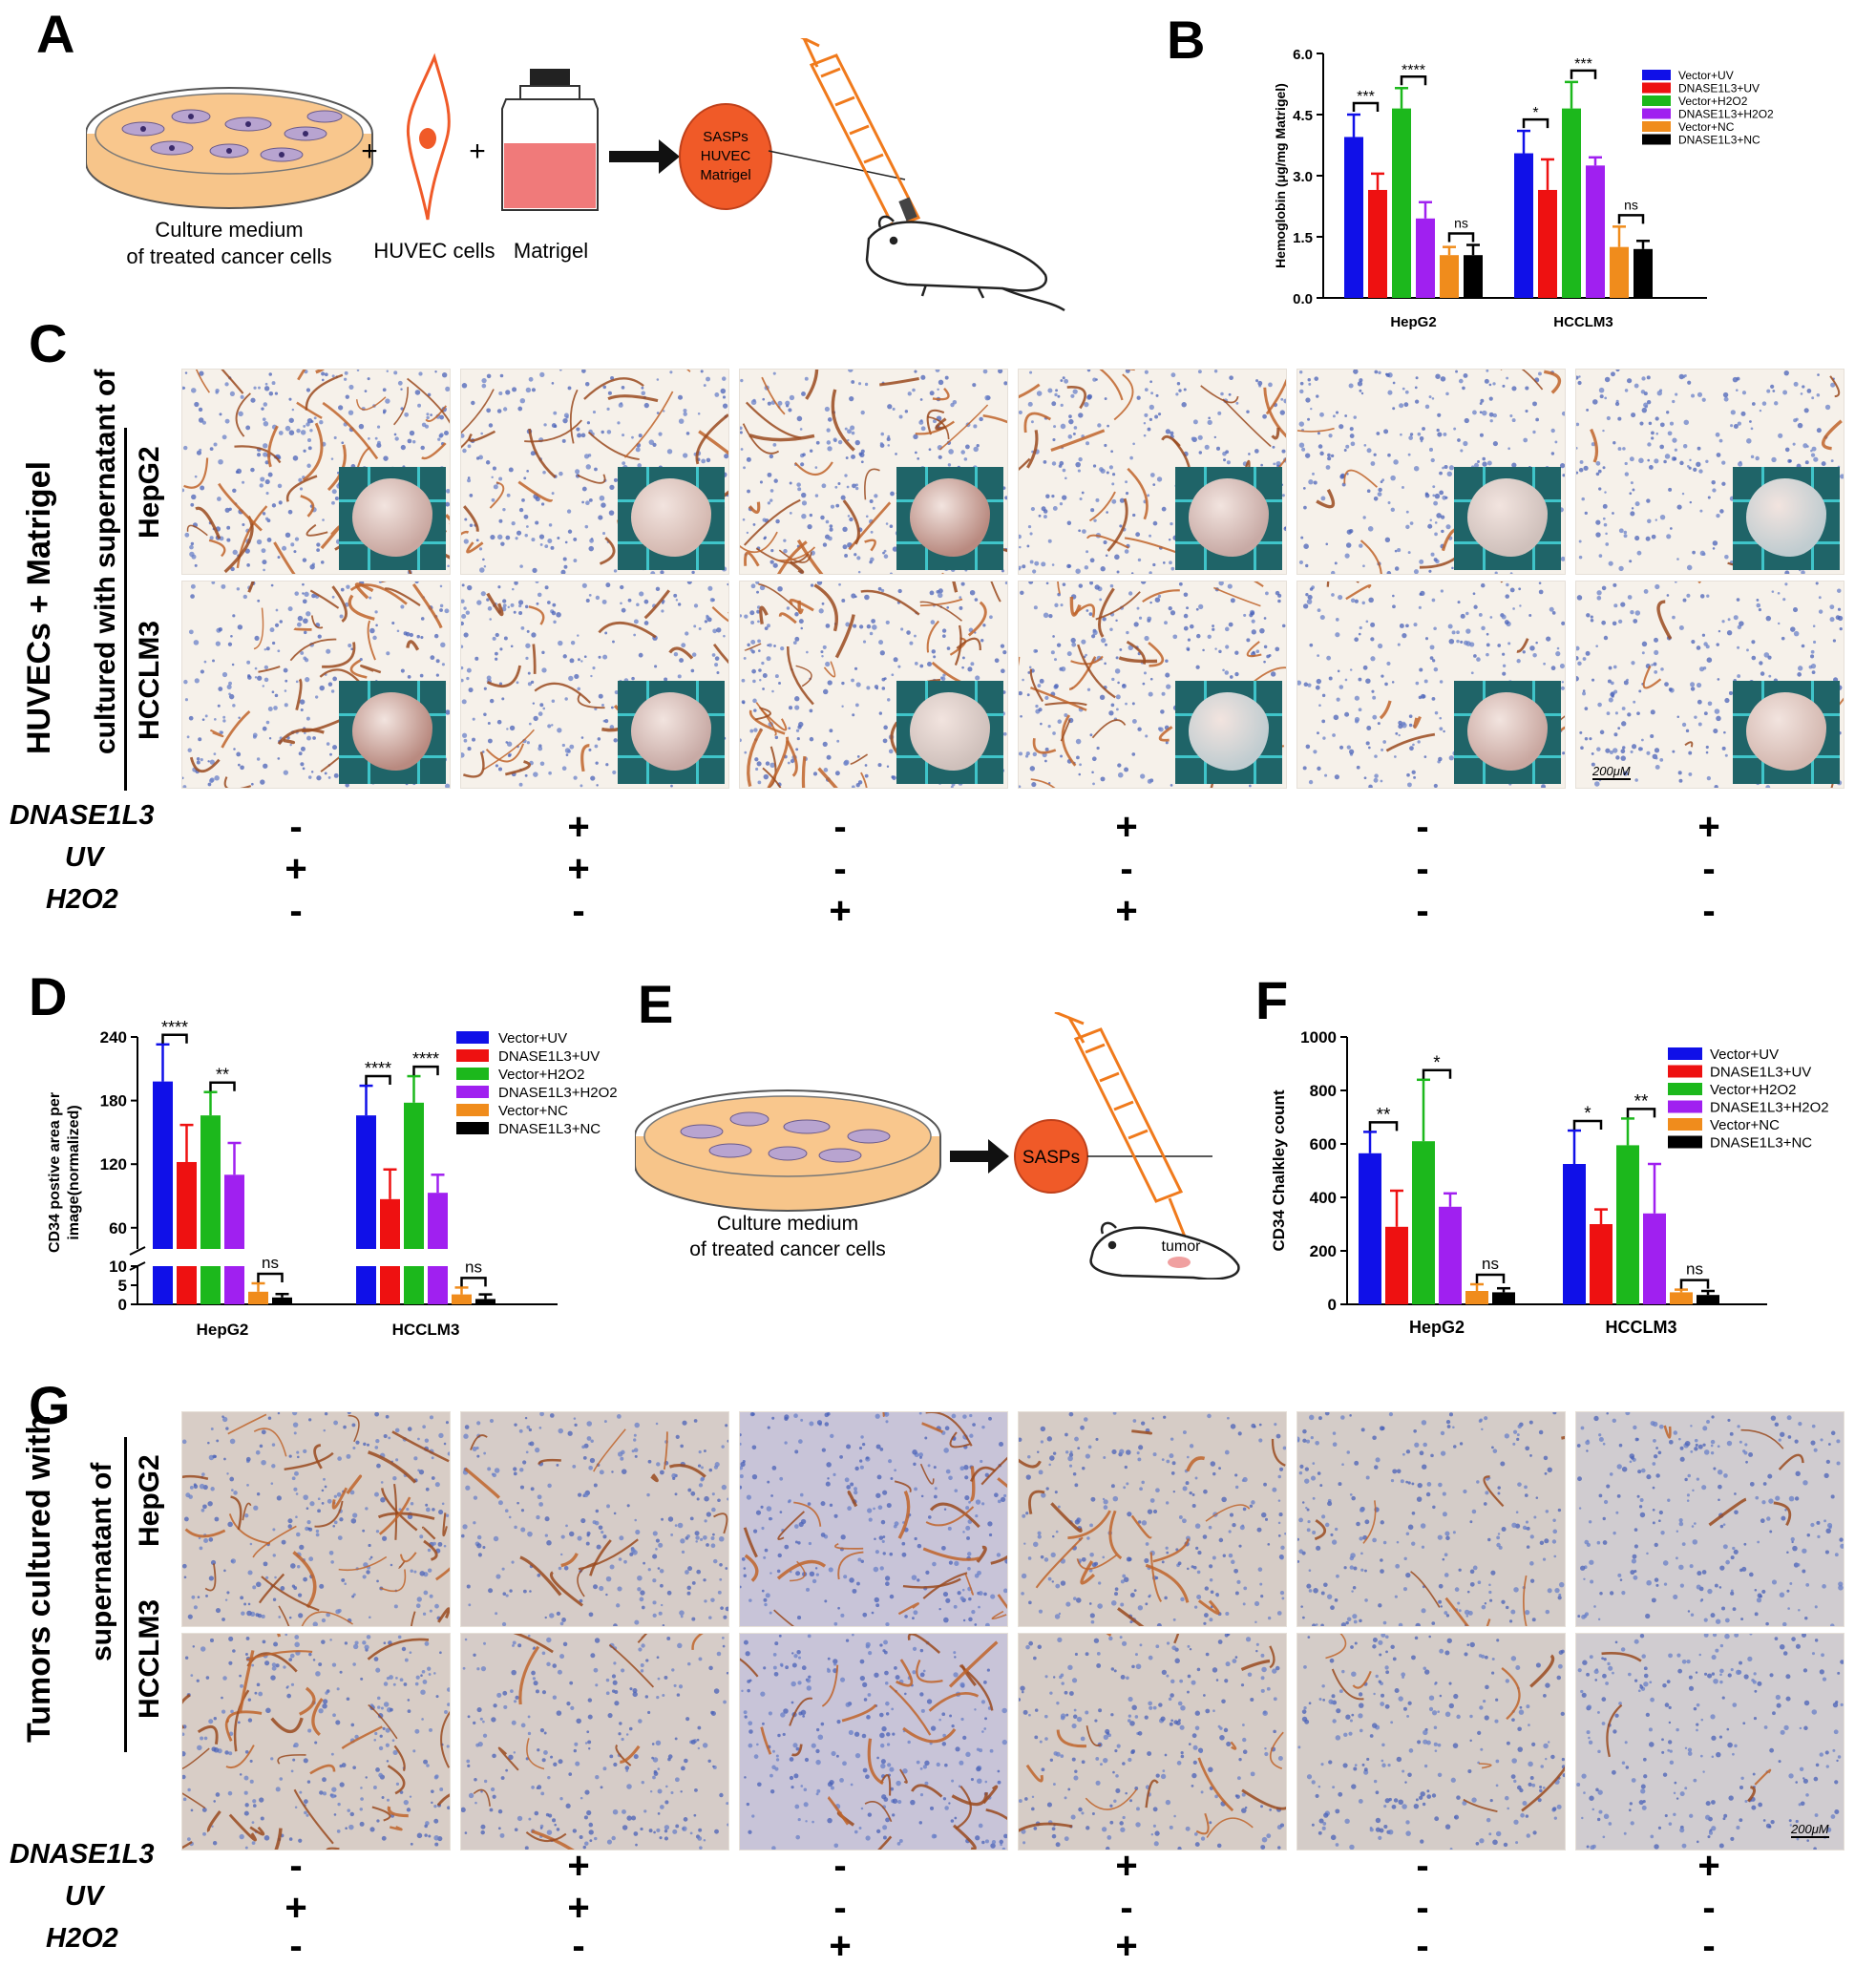  What do you see at coordinates (39, 1579) in the screenshot?
I see `panel-g-side-title-1: Tumors cultured with` at bounding box center [39, 1579].